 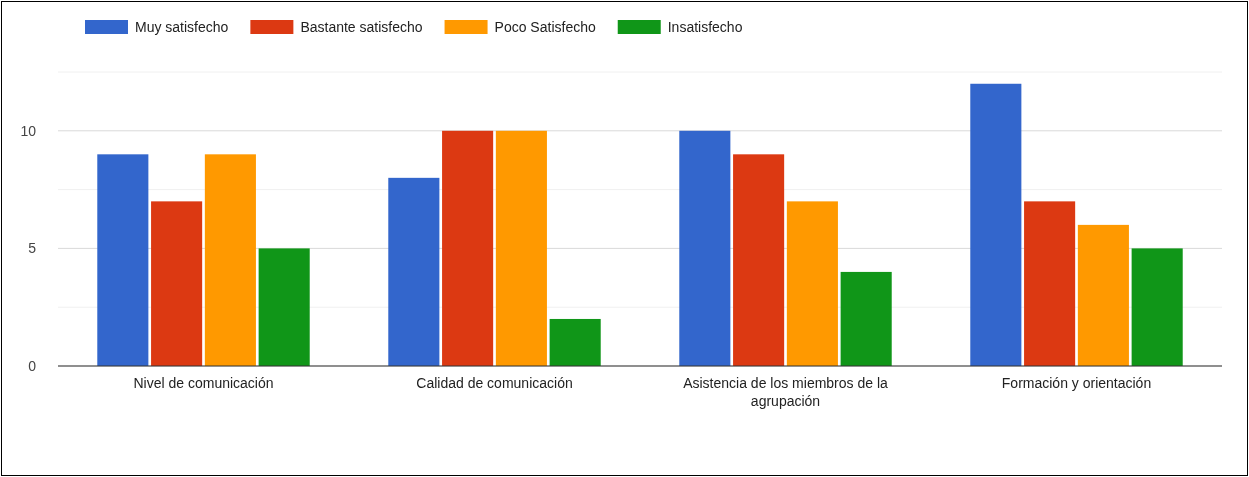 What do you see at coordinates (1076, 382) in the screenshot?
I see `x-tick-label: Formación y orientación` at bounding box center [1076, 382].